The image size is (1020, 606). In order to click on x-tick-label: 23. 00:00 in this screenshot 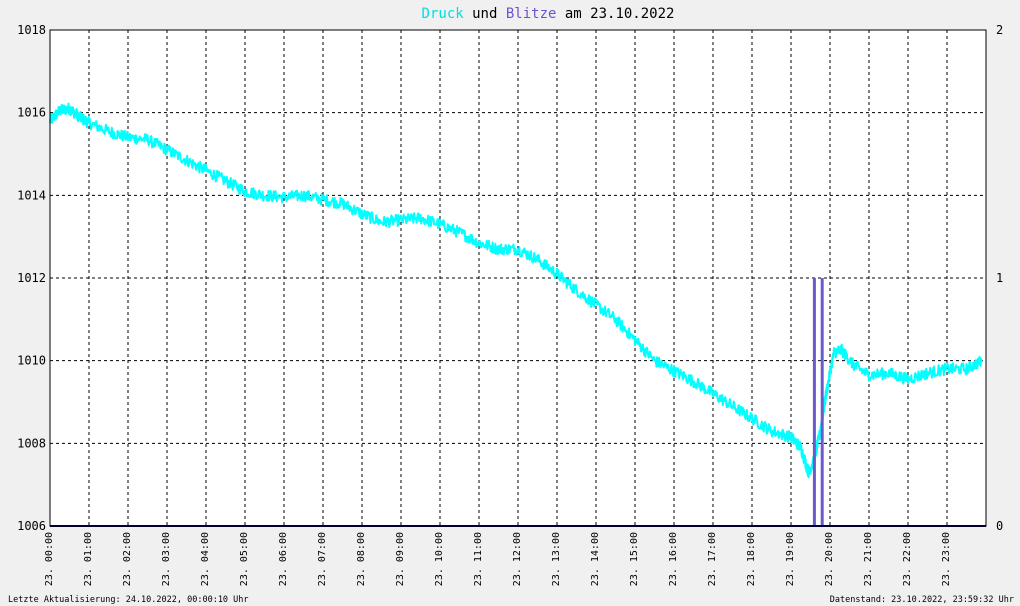, I will do `click(49, 559)`.